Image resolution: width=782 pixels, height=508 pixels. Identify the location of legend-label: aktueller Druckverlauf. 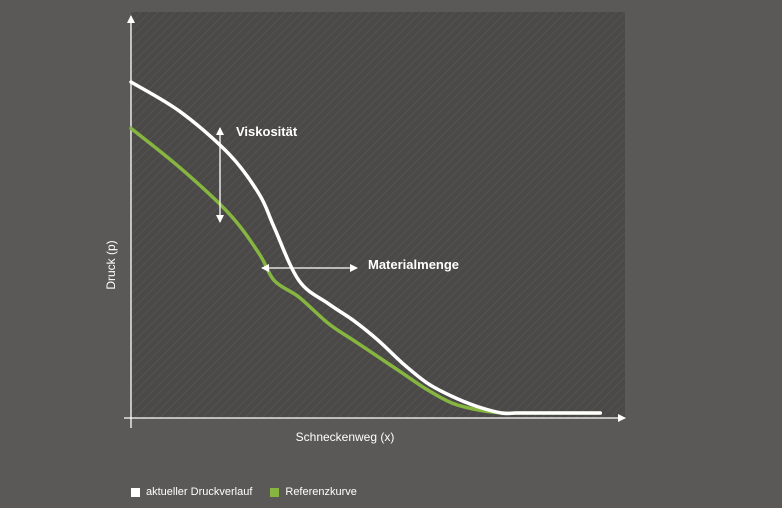
(199, 492).